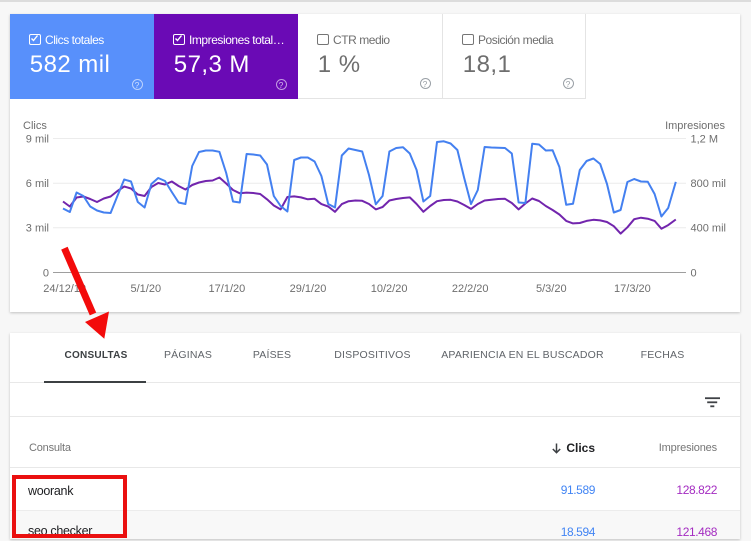  I want to click on svg-text: 5/3/20, so click(551, 289).